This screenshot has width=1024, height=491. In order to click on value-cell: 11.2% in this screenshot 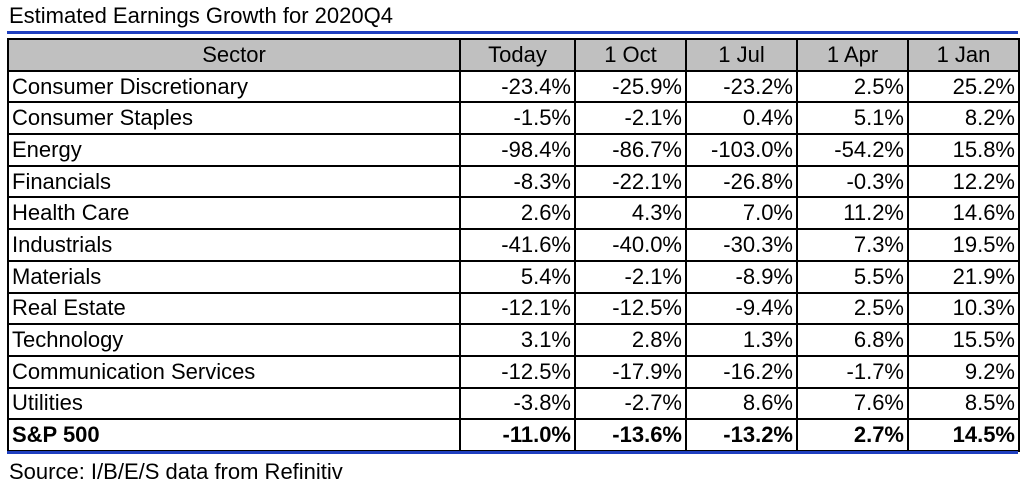, I will do `click(852, 213)`.